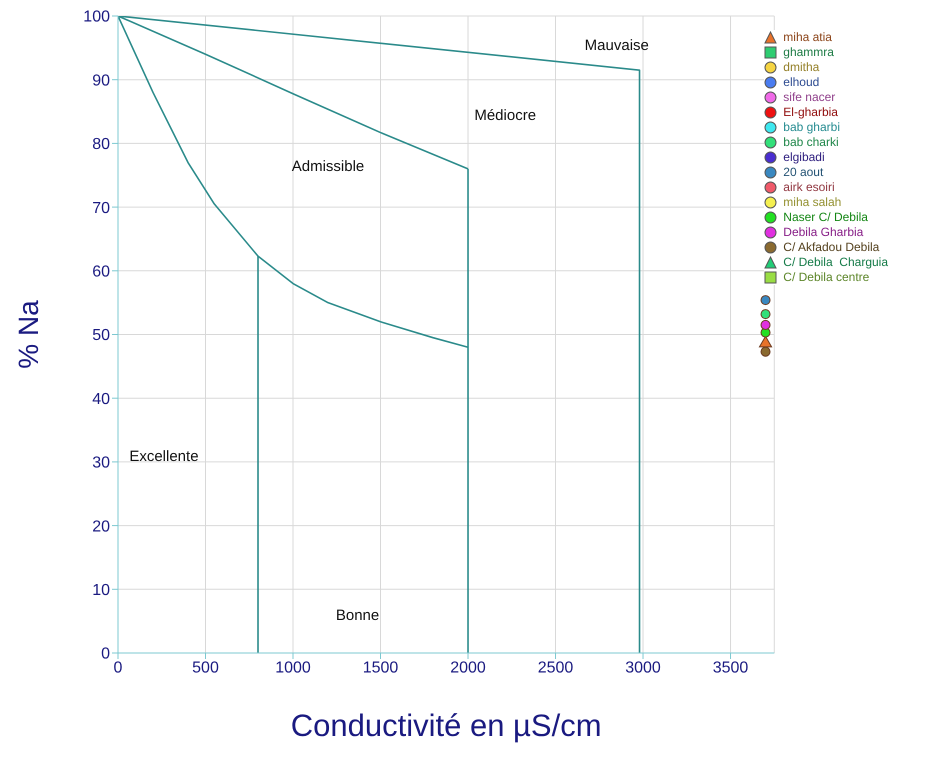 The height and width of the screenshot is (767, 930). I want to click on y-tick-label: 60, so click(101, 271).